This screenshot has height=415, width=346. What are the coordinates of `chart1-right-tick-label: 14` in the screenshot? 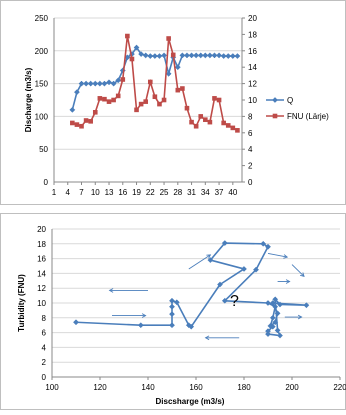 It's located at (252, 67).